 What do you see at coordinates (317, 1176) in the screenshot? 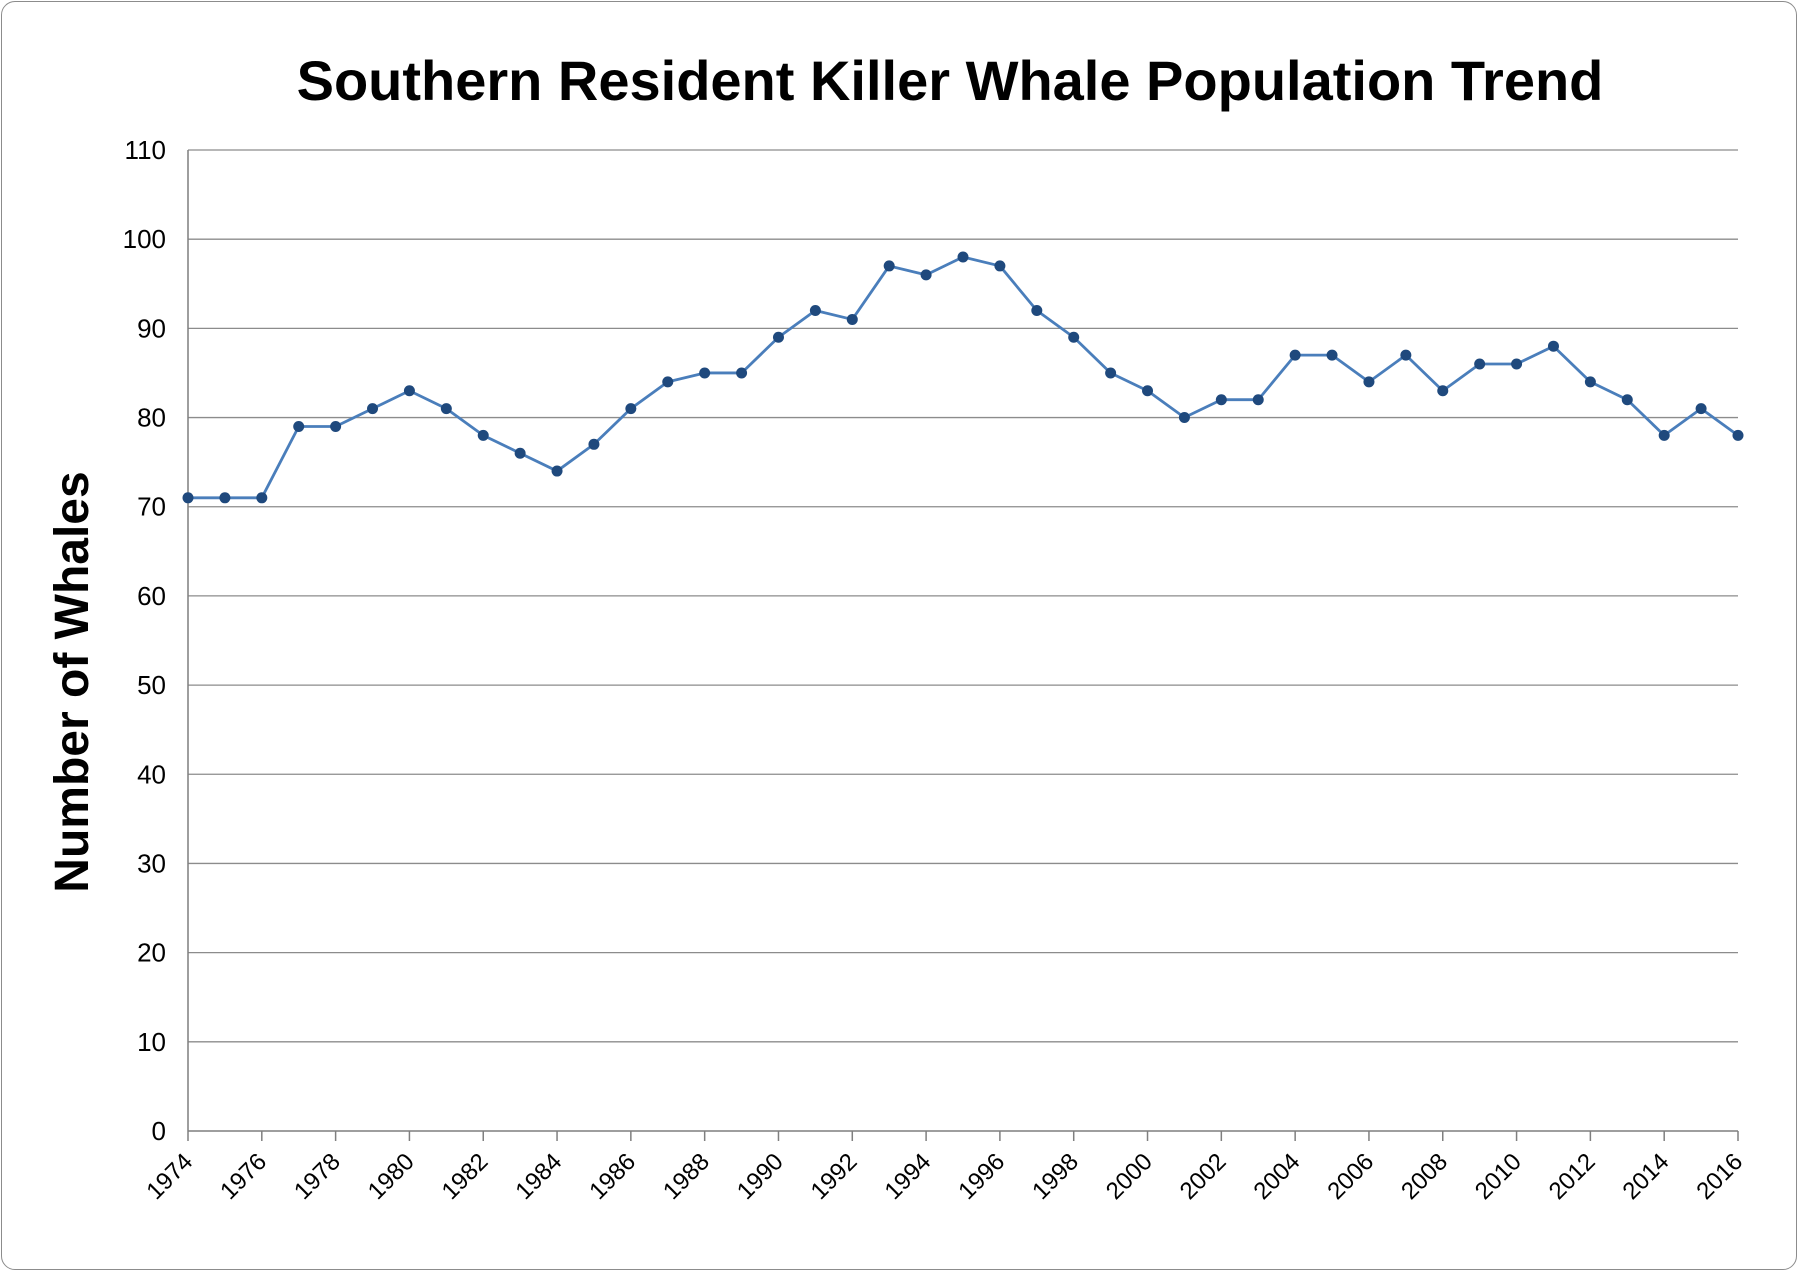
I see `x-tick-label: 1978` at bounding box center [317, 1176].